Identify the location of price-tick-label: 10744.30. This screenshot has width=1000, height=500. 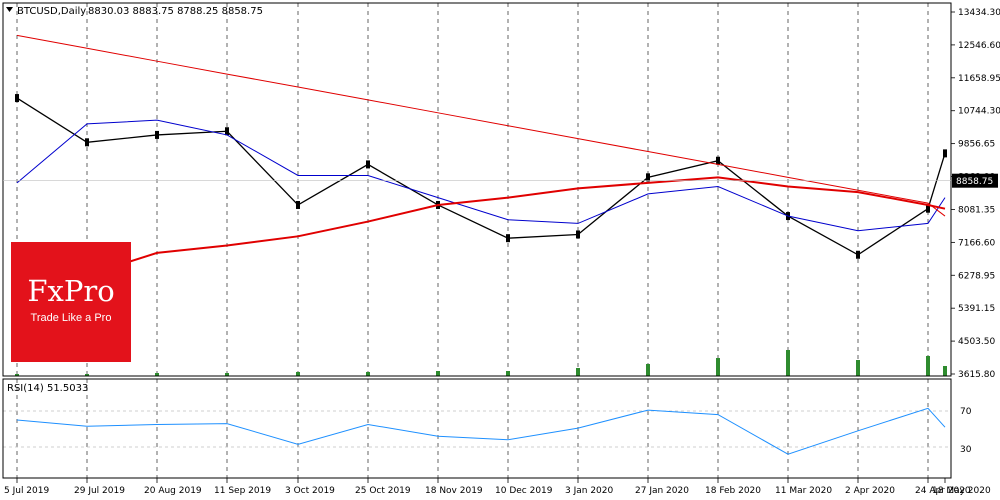
(979, 112).